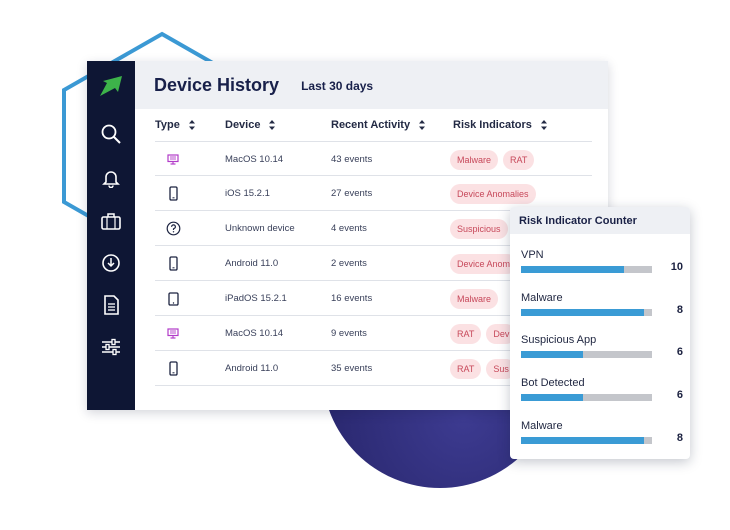 Image resolution: width=730 pixels, height=530 pixels. What do you see at coordinates (553, 383) in the screenshot?
I see `metric-label: Bot Detected` at bounding box center [553, 383].